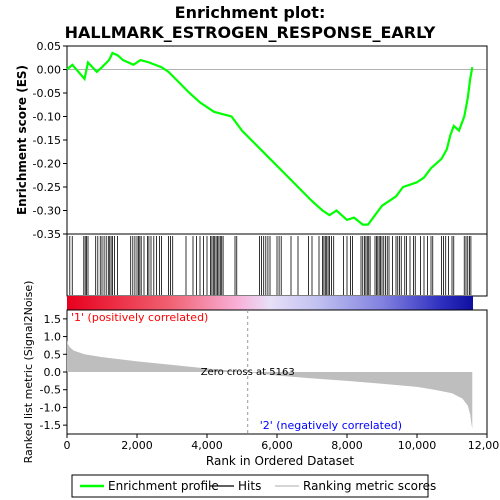  What do you see at coordinates (53, 337) in the screenshot?
I see `metric-ytick-label: 1.0` at bounding box center [53, 337].